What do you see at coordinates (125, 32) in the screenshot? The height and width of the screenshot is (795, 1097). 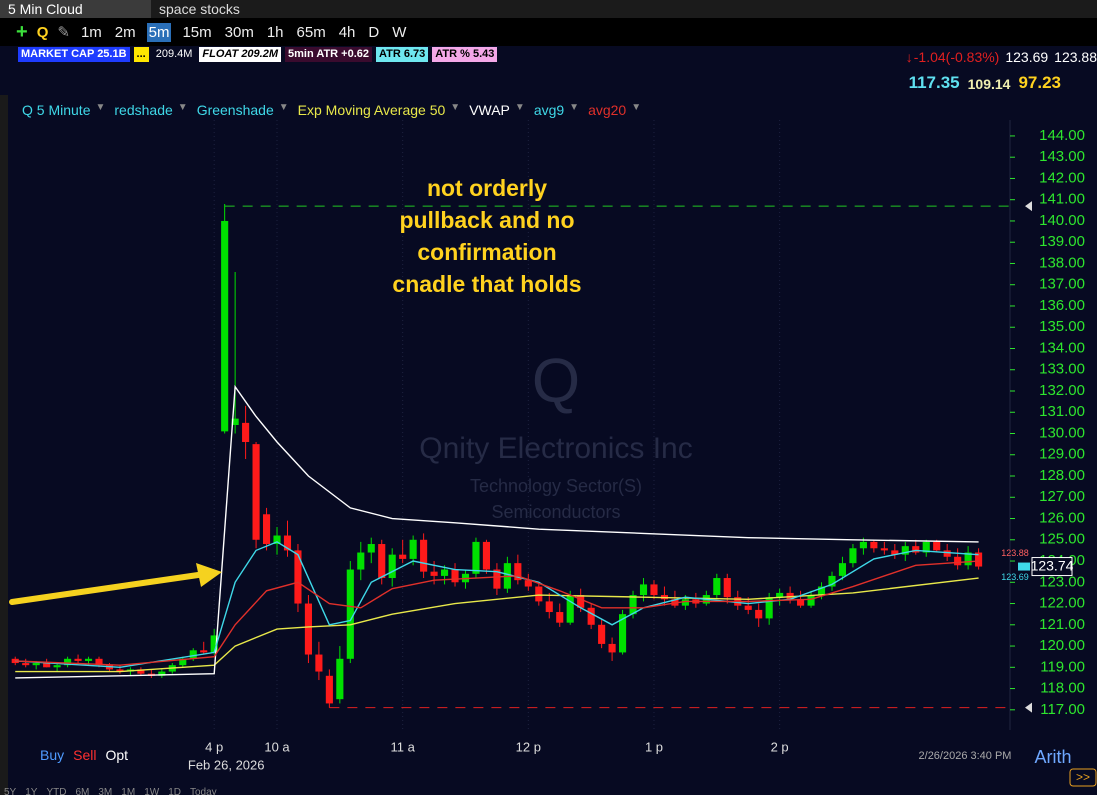 I see `timeframe: 2m` at bounding box center [125, 32].